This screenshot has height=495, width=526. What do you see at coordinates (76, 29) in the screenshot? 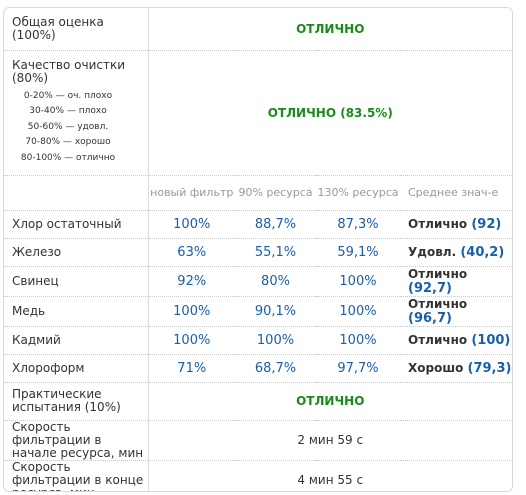
I see `row-label: Общая оценка (100%)` at bounding box center [76, 29].